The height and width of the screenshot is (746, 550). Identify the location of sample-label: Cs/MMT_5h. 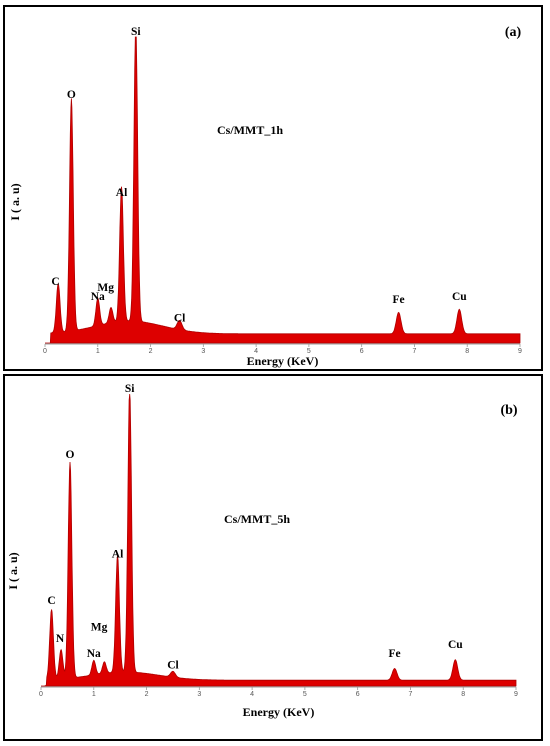
(257, 519).